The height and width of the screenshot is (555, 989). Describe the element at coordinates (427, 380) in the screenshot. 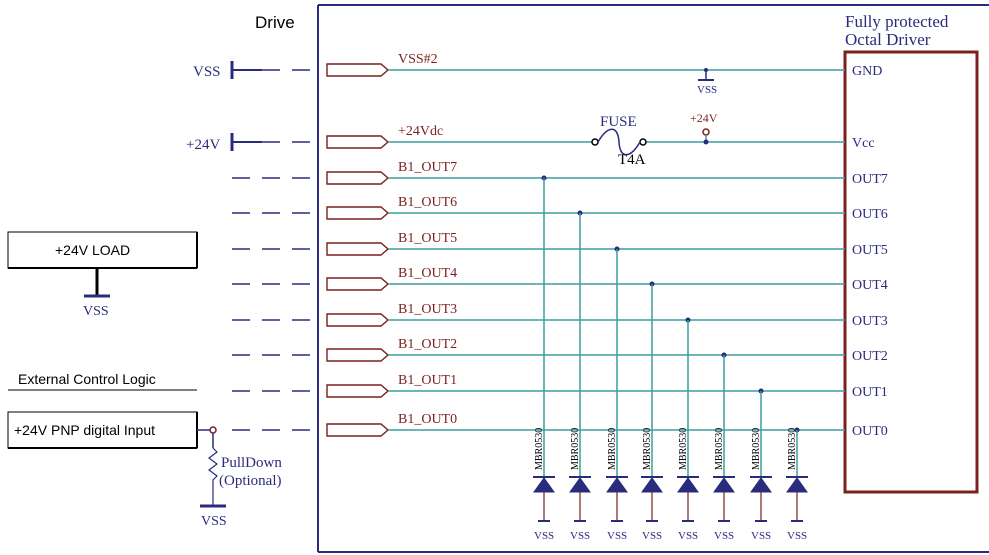

I see `net-label: B1_OUT1` at that location.